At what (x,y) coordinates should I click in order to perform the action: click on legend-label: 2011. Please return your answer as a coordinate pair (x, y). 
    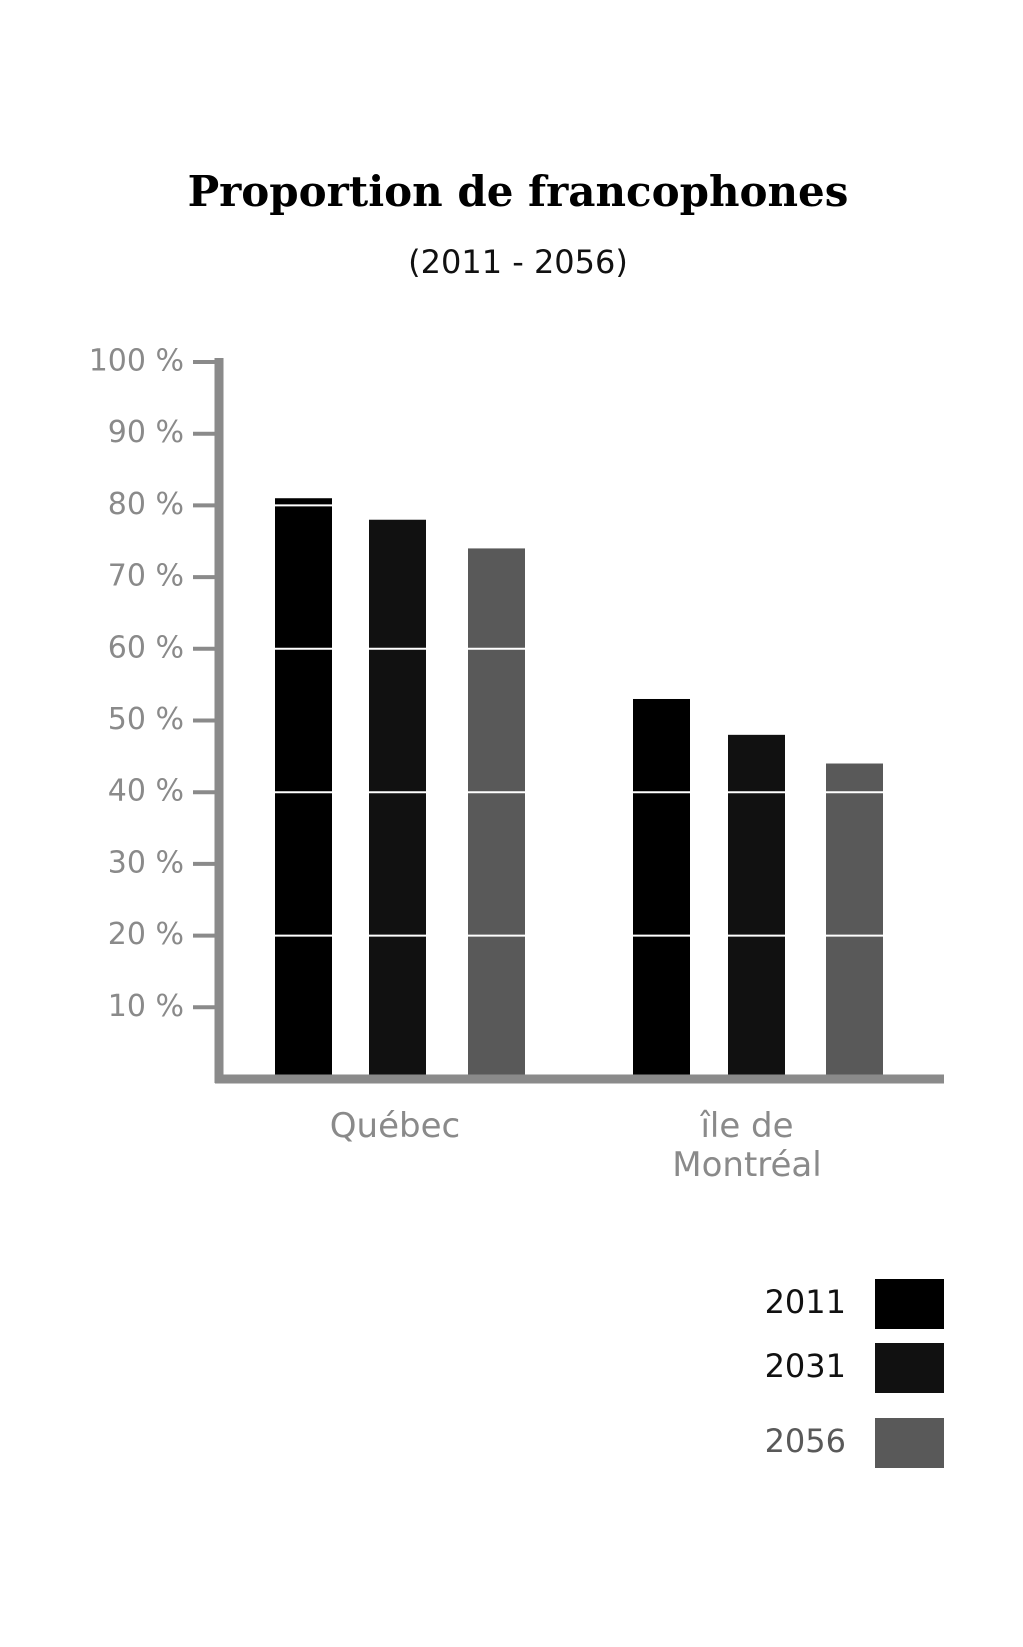
    Looking at the image, I should click on (805, 1302).